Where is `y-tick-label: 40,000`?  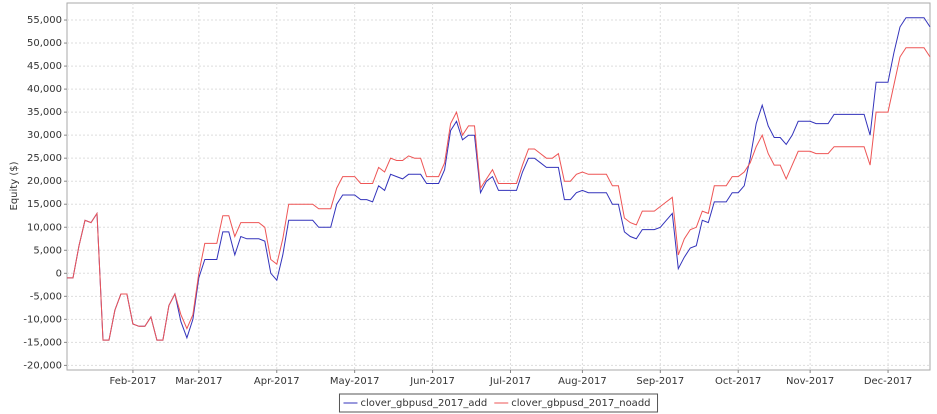
y-tick-label: 40,000 is located at coordinates (44, 89).